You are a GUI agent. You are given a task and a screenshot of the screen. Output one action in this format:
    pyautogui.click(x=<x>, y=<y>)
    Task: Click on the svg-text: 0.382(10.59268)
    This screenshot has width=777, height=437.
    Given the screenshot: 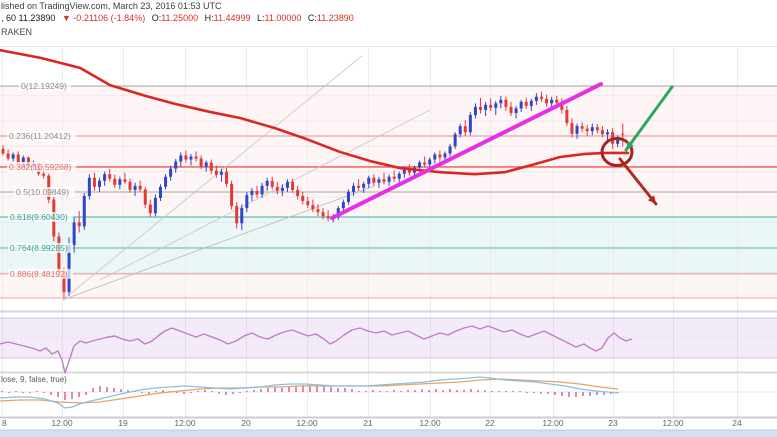 What is the action you would take?
    pyautogui.click(x=40, y=167)
    